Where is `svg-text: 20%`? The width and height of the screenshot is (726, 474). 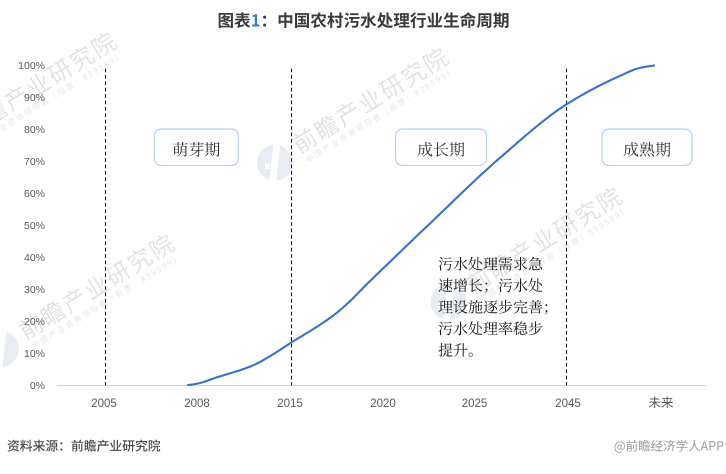
svg-text: 20% is located at coordinates (34, 322).